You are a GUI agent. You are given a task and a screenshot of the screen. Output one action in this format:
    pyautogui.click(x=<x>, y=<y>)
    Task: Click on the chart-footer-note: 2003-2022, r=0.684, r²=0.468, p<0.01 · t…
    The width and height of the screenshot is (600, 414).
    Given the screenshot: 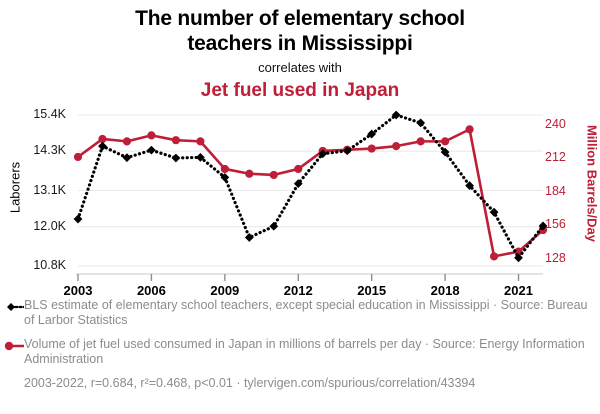 What is the action you would take?
    pyautogui.click(x=250, y=383)
    